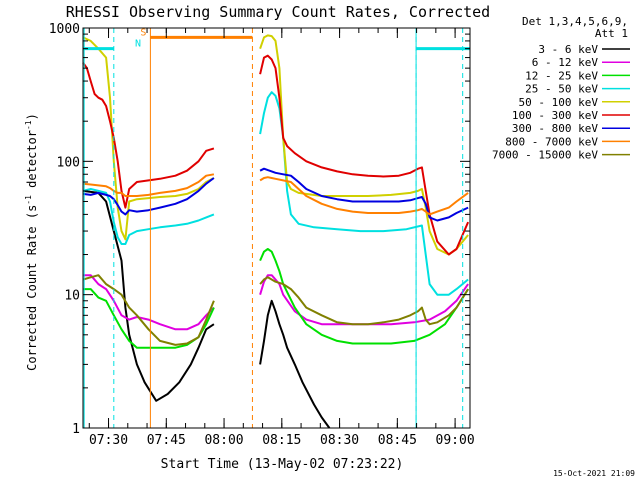 This screenshot has height=480, width=640. I want to click on legend-label-1: 3 - 6 keV, so click(568, 49).